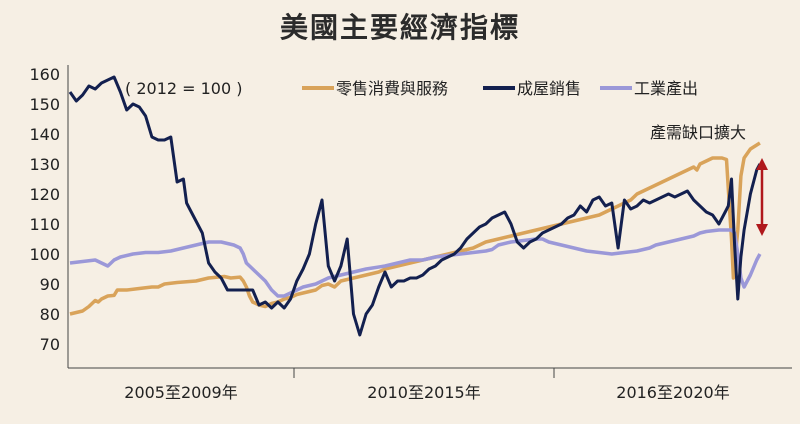  Describe the element at coordinates (672, 392) in the screenshot. I see `period-label: 2016至2020年` at that location.